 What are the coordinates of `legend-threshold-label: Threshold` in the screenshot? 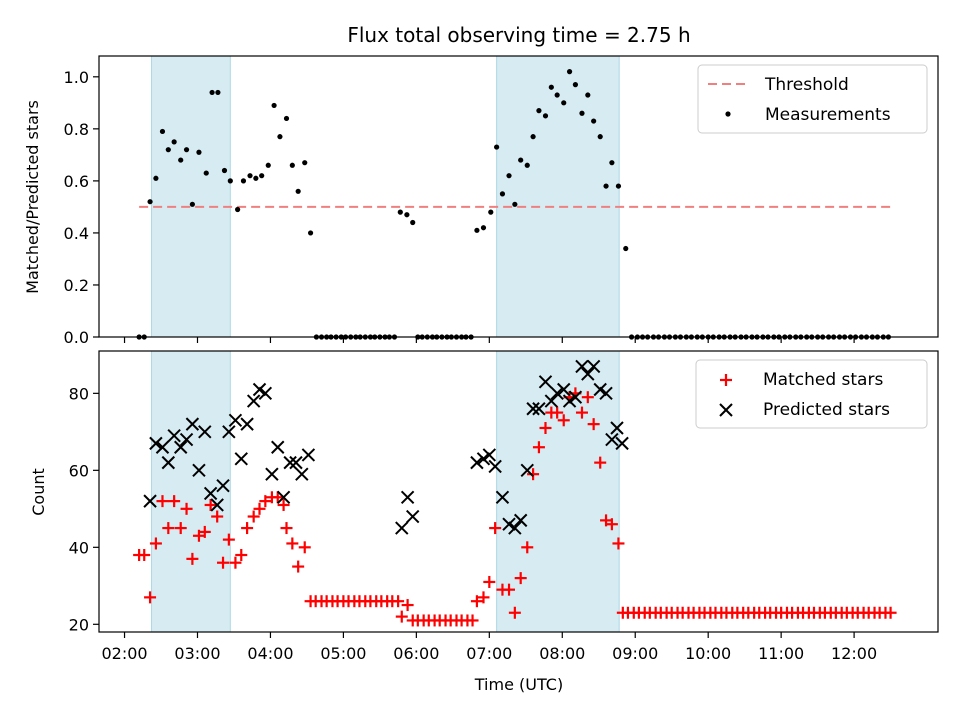 It's located at (806, 85).